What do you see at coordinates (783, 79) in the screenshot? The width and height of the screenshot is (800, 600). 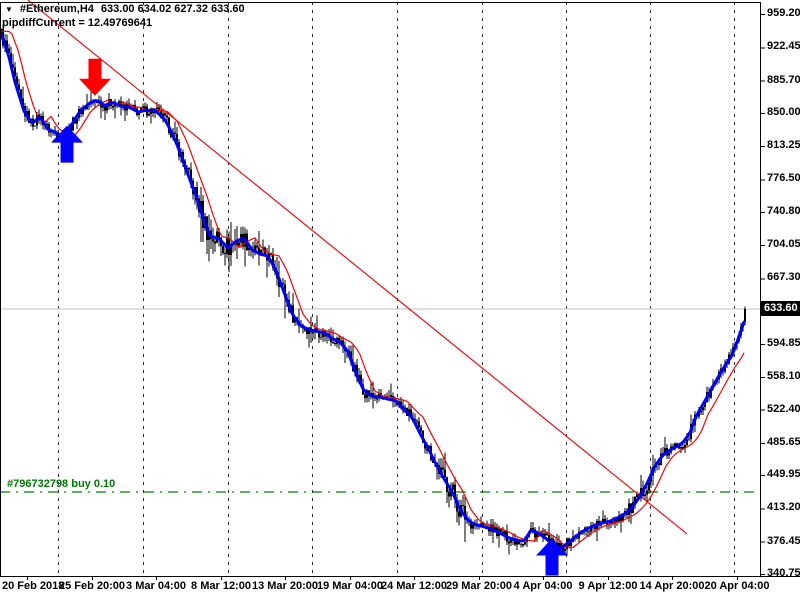 I see `price-axis-label: 885.70` at bounding box center [783, 79].